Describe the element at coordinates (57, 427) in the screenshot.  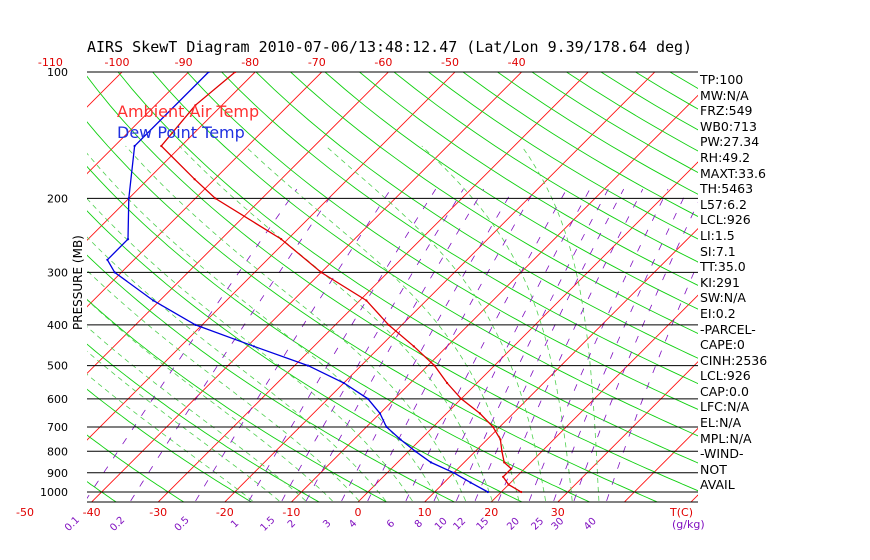
I see `pressure-tick-label: 700` at that location.